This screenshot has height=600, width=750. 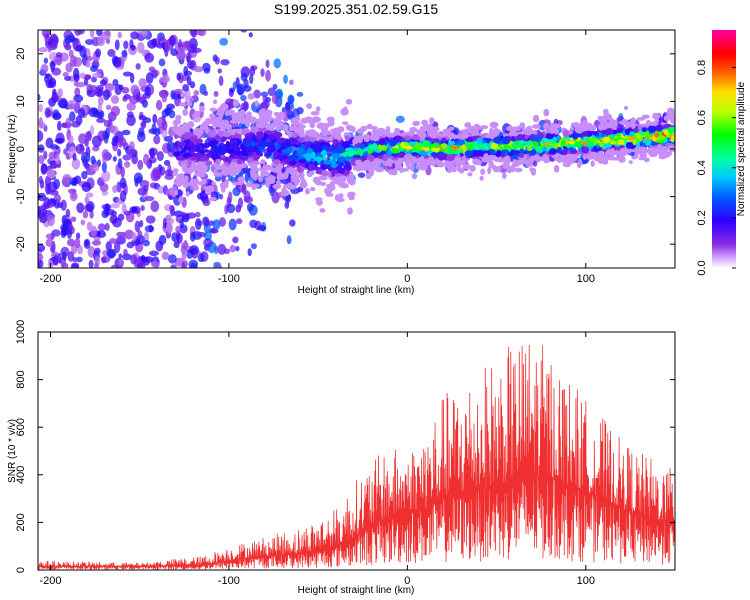 I want to click on spectrogram-x-tick-label: 0, so click(x=407, y=279).